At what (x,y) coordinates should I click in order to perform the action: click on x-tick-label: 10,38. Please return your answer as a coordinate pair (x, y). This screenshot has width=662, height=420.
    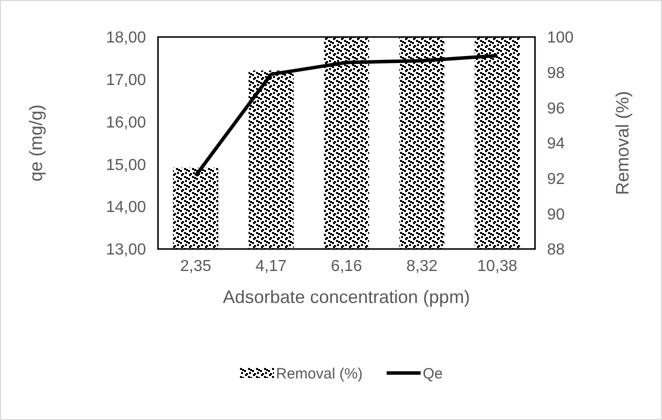
    Looking at the image, I should click on (497, 266).